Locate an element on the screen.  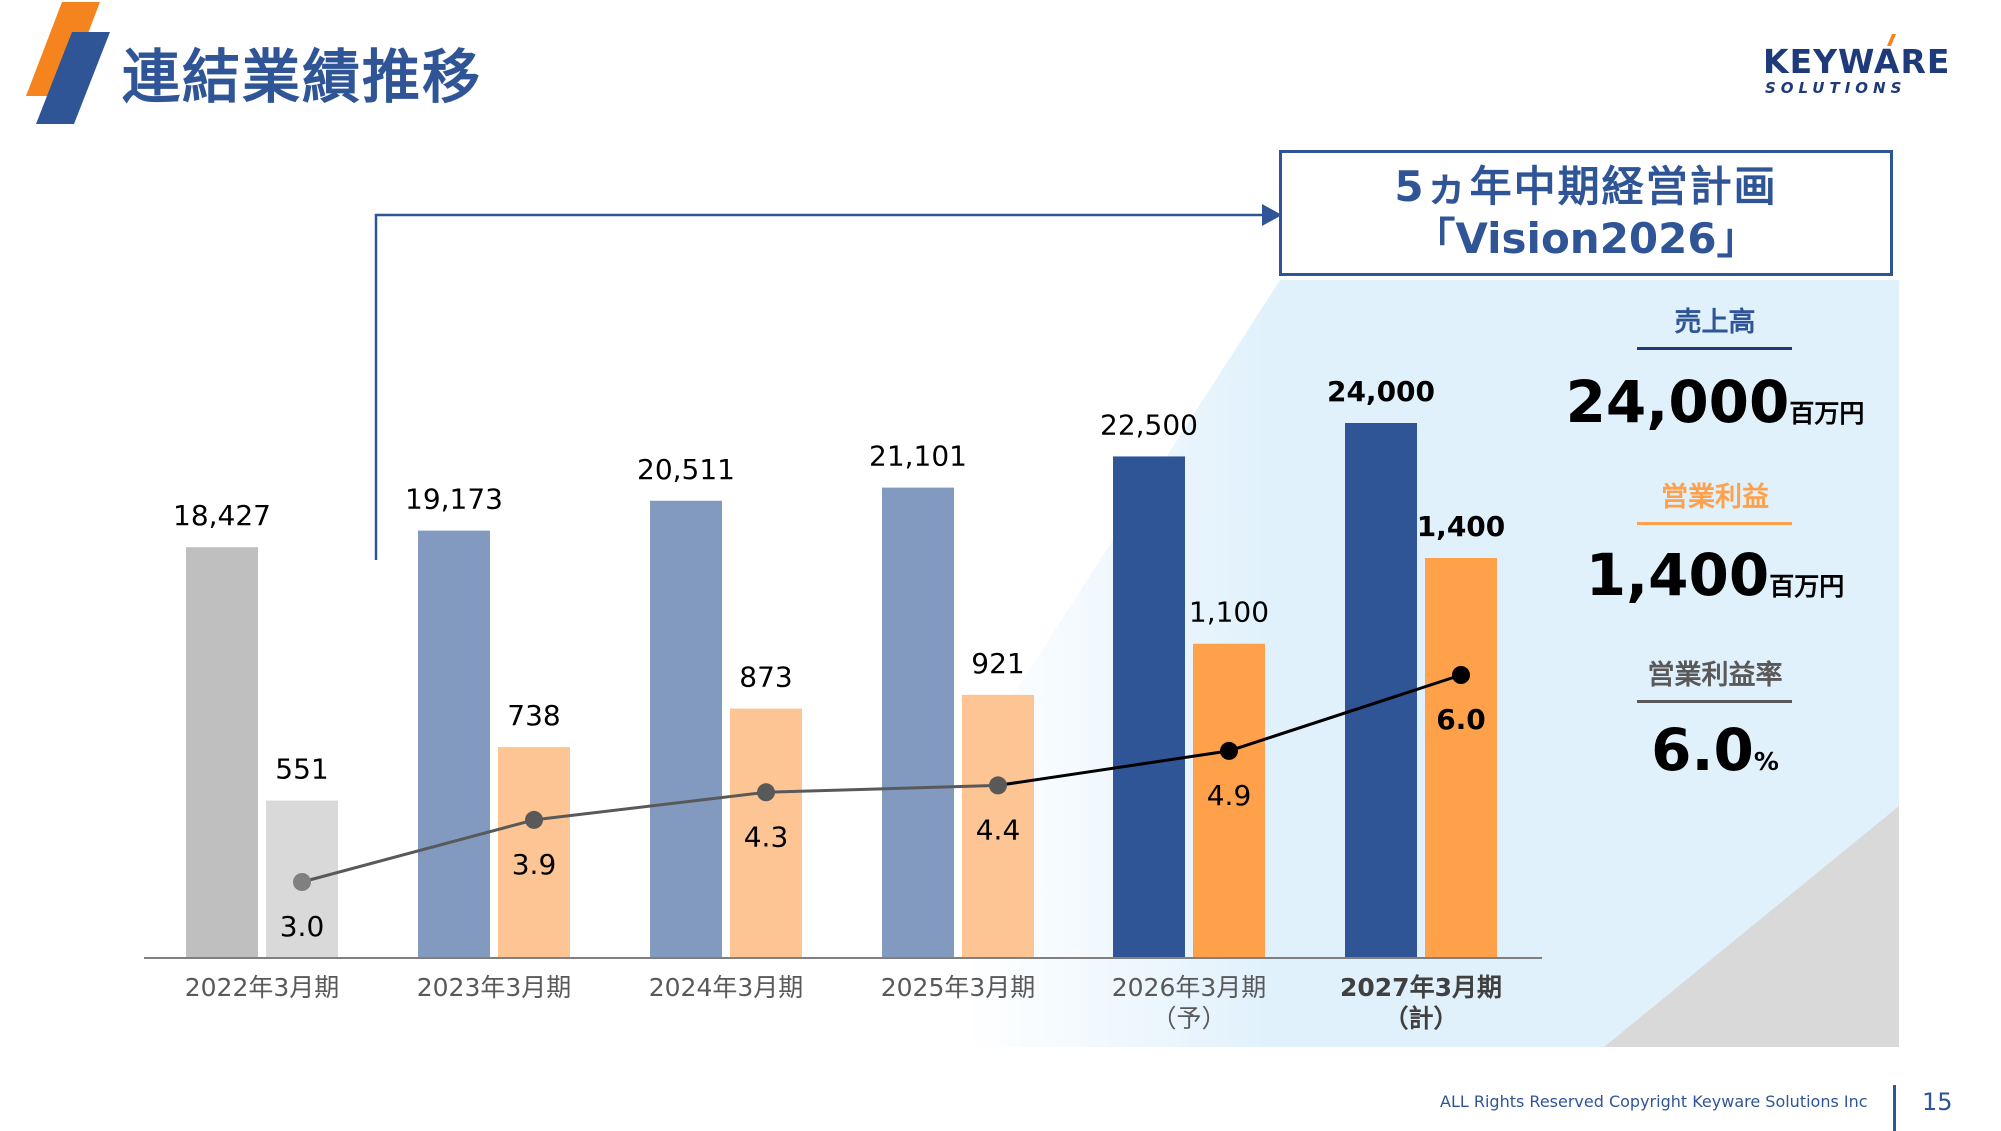
kpi-margin-value: 6.0% is located at coordinates (1715, 750).